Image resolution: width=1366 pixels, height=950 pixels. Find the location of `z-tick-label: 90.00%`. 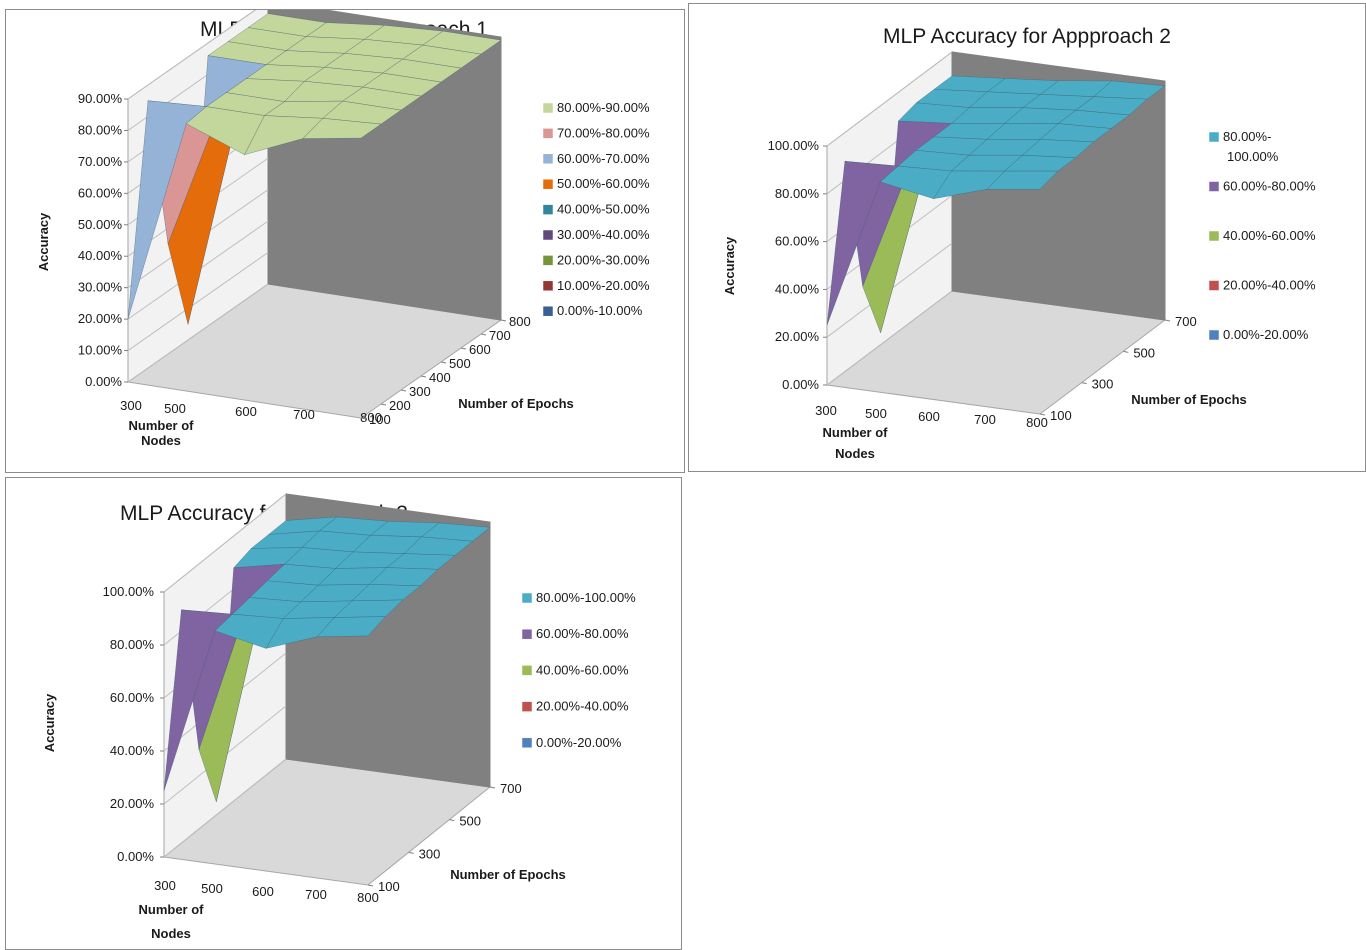

z-tick-label: 90.00% is located at coordinates (100, 98).